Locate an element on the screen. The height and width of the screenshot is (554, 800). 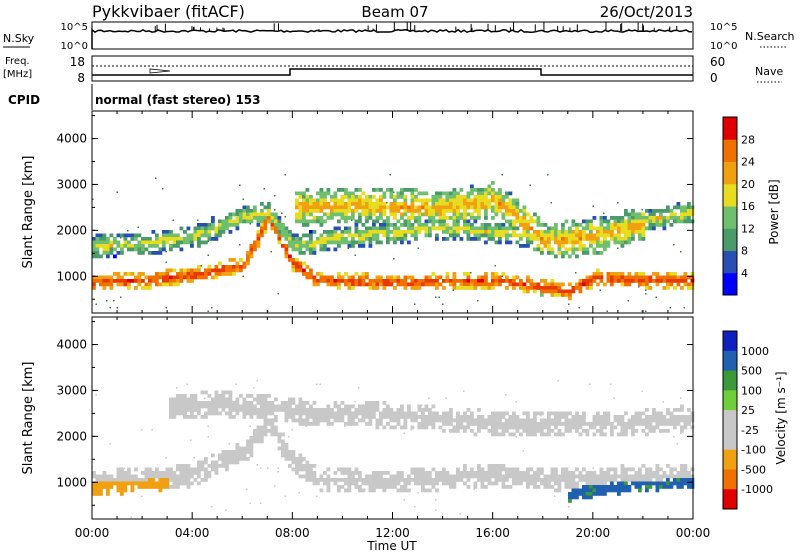
velocity-colorbar-segment is located at coordinates (730, 479).